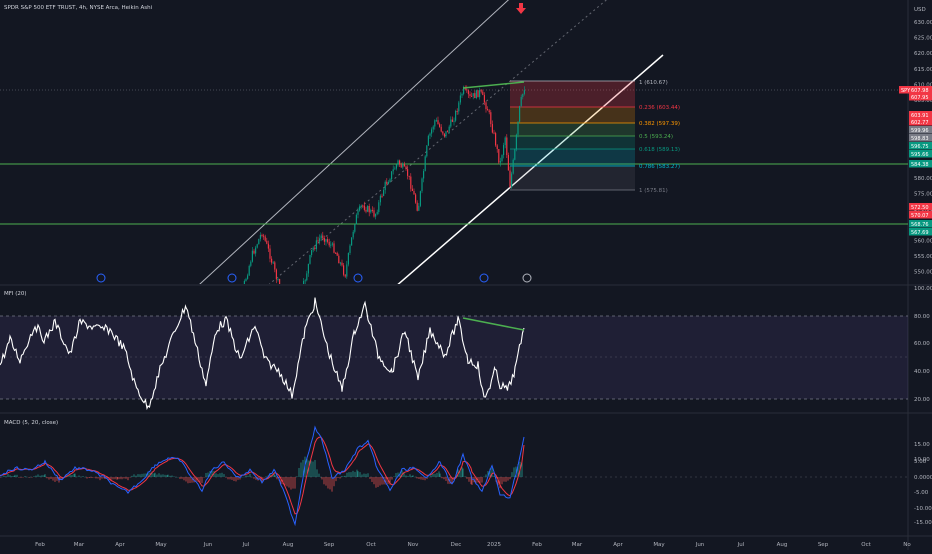  What do you see at coordinates (923, 273) in the screenshot?
I see `price-tick-label: 550.00` at bounding box center [923, 273].